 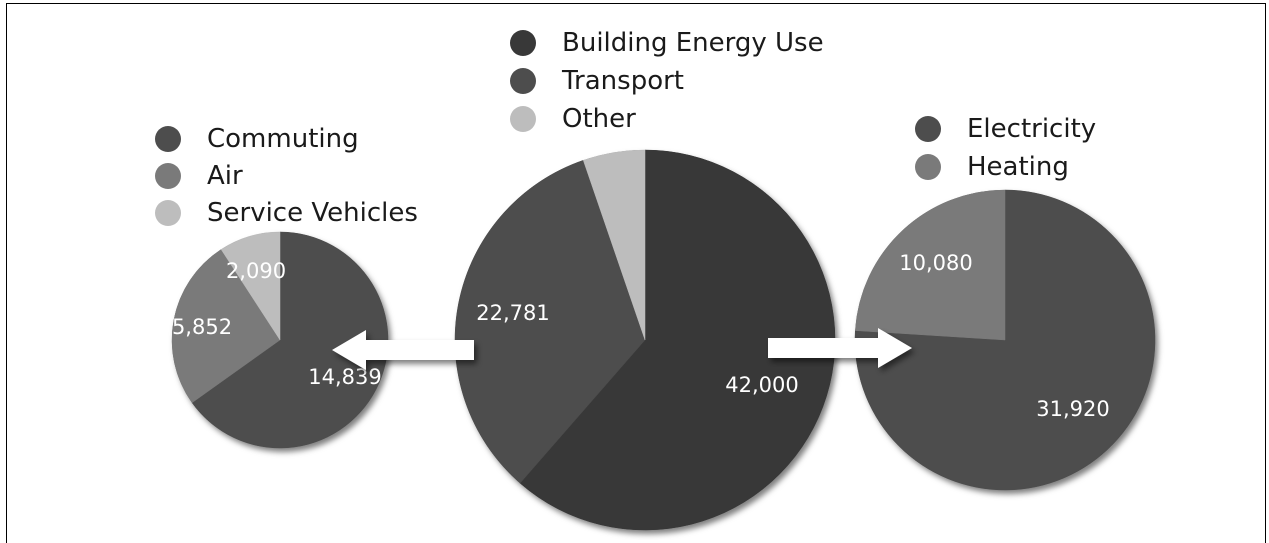 I want to click on total-legend: Building Energy Use Transport Other, so click(x=667, y=81).